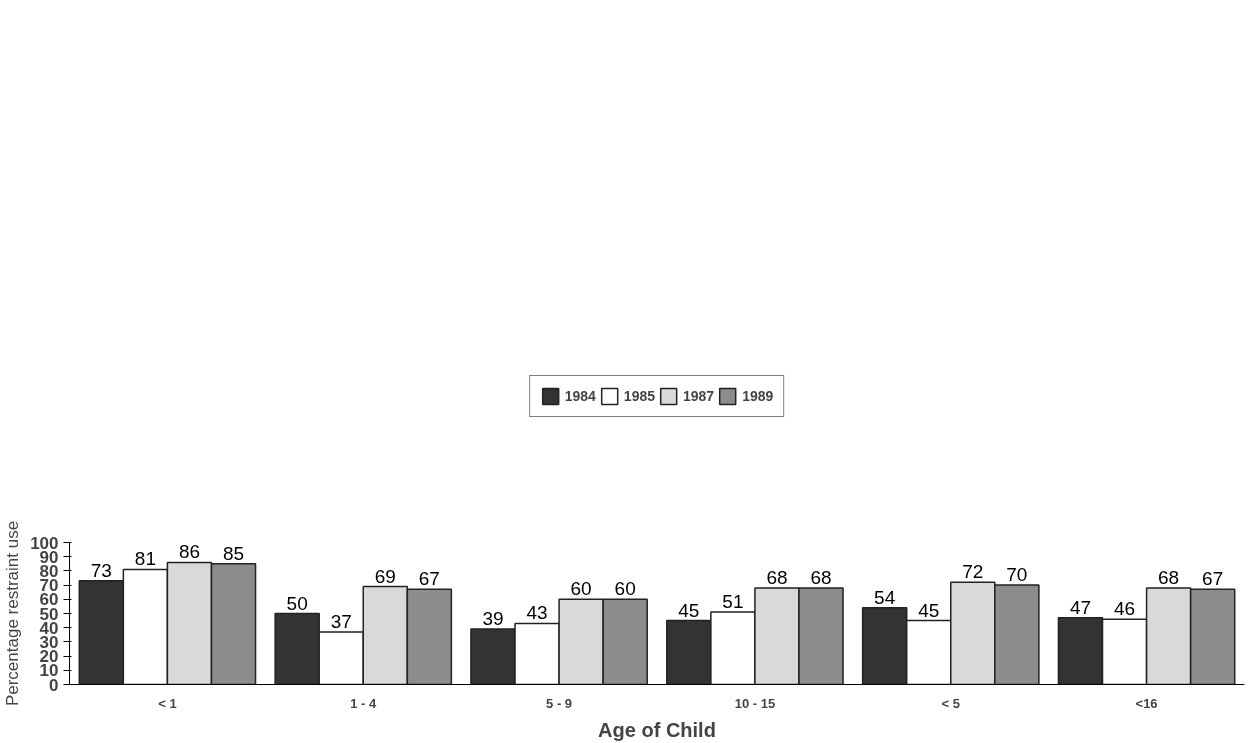 The image size is (1249, 743). What do you see at coordinates (1017, 575) in the screenshot?
I see `data-label: 70` at bounding box center [1017, 575].